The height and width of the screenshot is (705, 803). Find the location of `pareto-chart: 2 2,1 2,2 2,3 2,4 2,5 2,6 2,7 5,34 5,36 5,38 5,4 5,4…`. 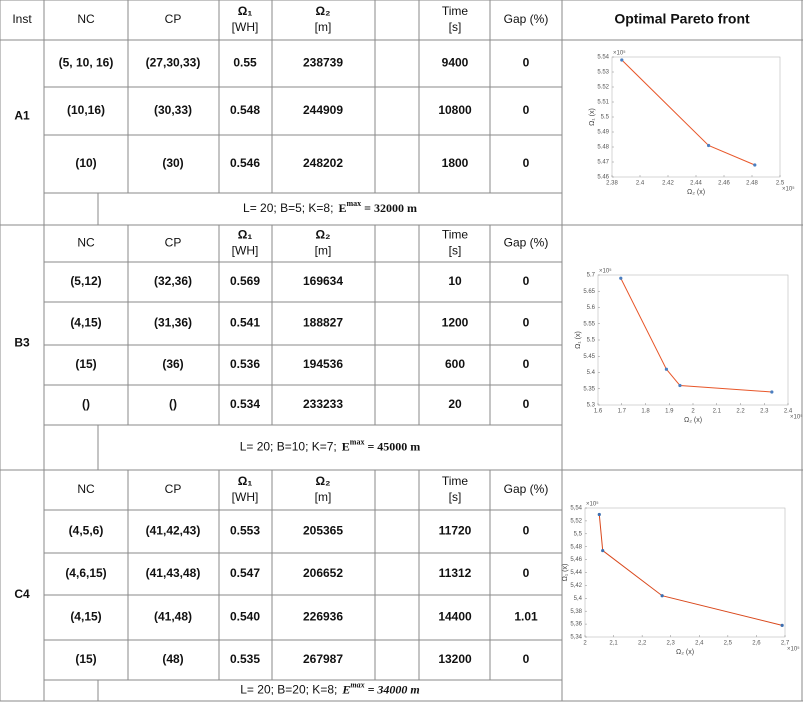

pareto-chart: 2 2,1 2,2 2,3 2,4 2,5 2,6 2,7 5,34 5,36 5,38 5,4 5,4… is located at coordinates (681, 578).